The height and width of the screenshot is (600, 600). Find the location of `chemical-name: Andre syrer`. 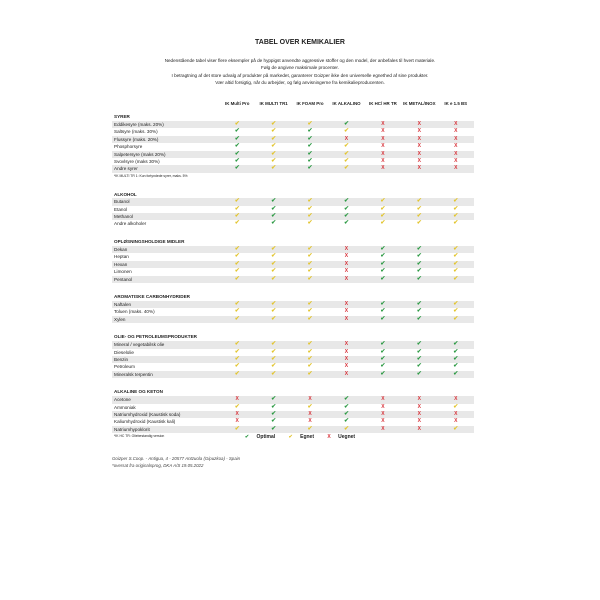

chemical-name: Andre syrer is located at coordinates (165, 169).